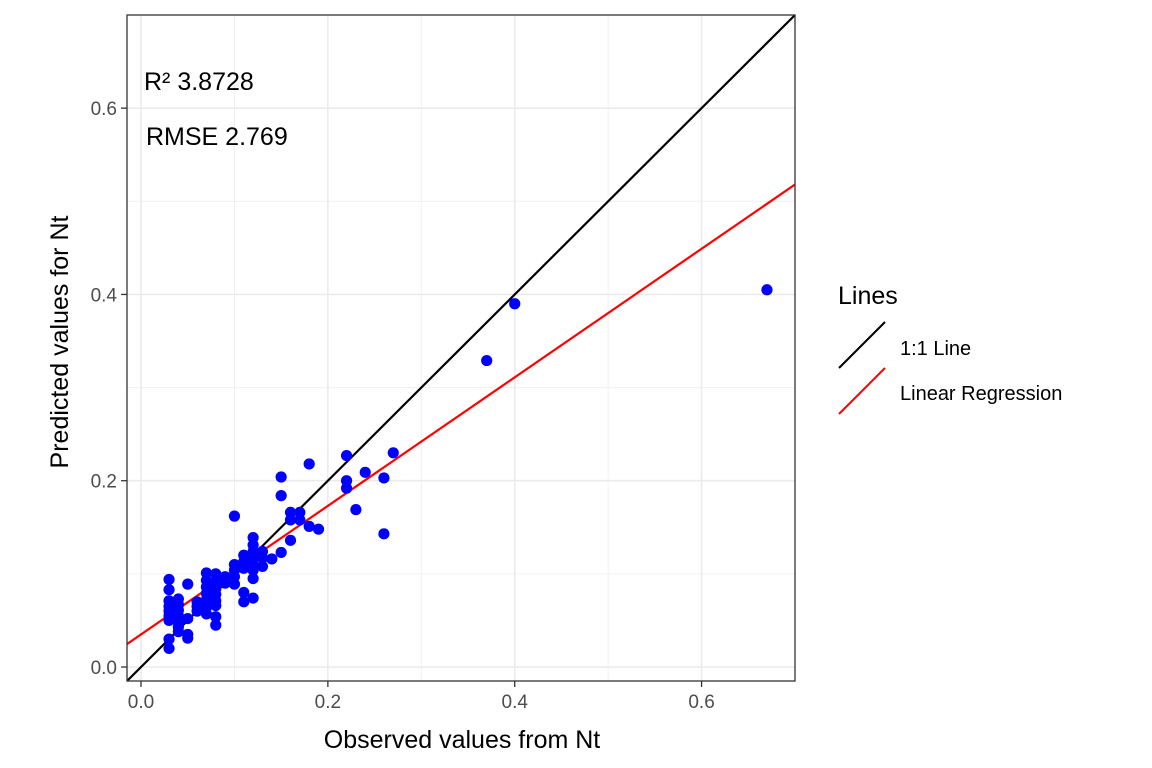 The height and width of the screenshot is (768, 1152). I want to click on legend-label-regression: Linear Regression, so click(981, 394).